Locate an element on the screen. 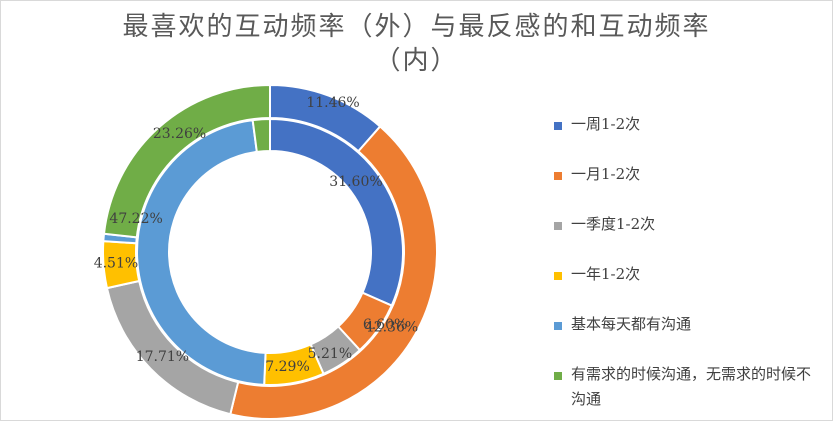 The width and height of the screenshot is (833, 421). legend-swatch-on-demand is located at coordinates (558, 376).